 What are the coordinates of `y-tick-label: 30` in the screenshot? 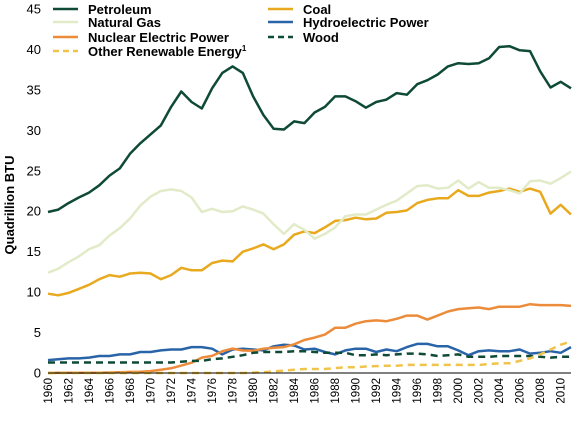 It's located at (34, 130).